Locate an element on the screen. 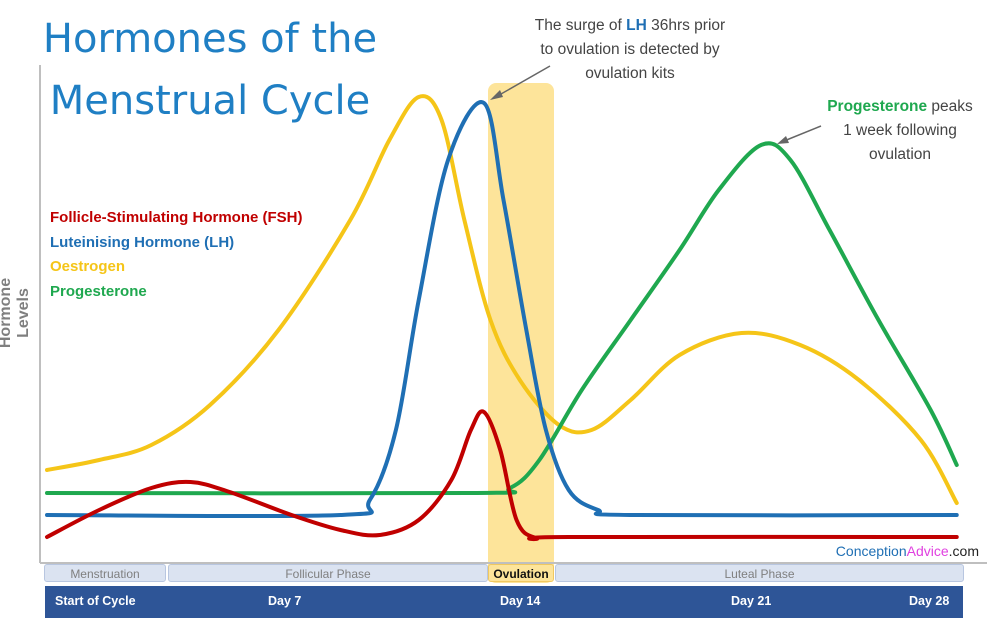 The height and width of the screenshot is (622, 987). day-start: Start of Cycle is located at coordinates (95, 601).